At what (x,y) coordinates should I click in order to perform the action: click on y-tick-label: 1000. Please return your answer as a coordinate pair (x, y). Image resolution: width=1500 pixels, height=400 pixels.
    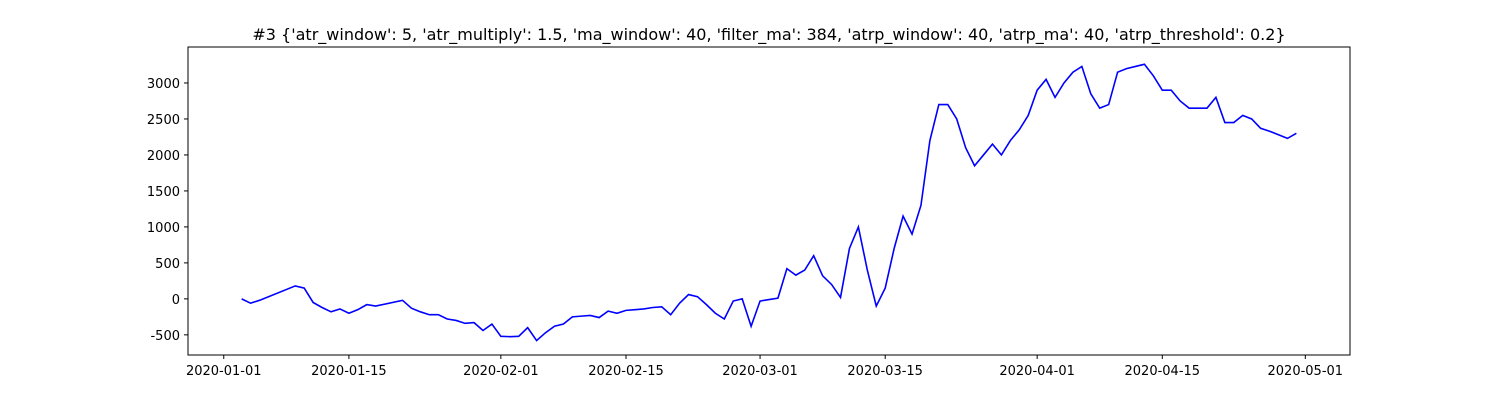
    Looking at the image, I should click on (163, 228).